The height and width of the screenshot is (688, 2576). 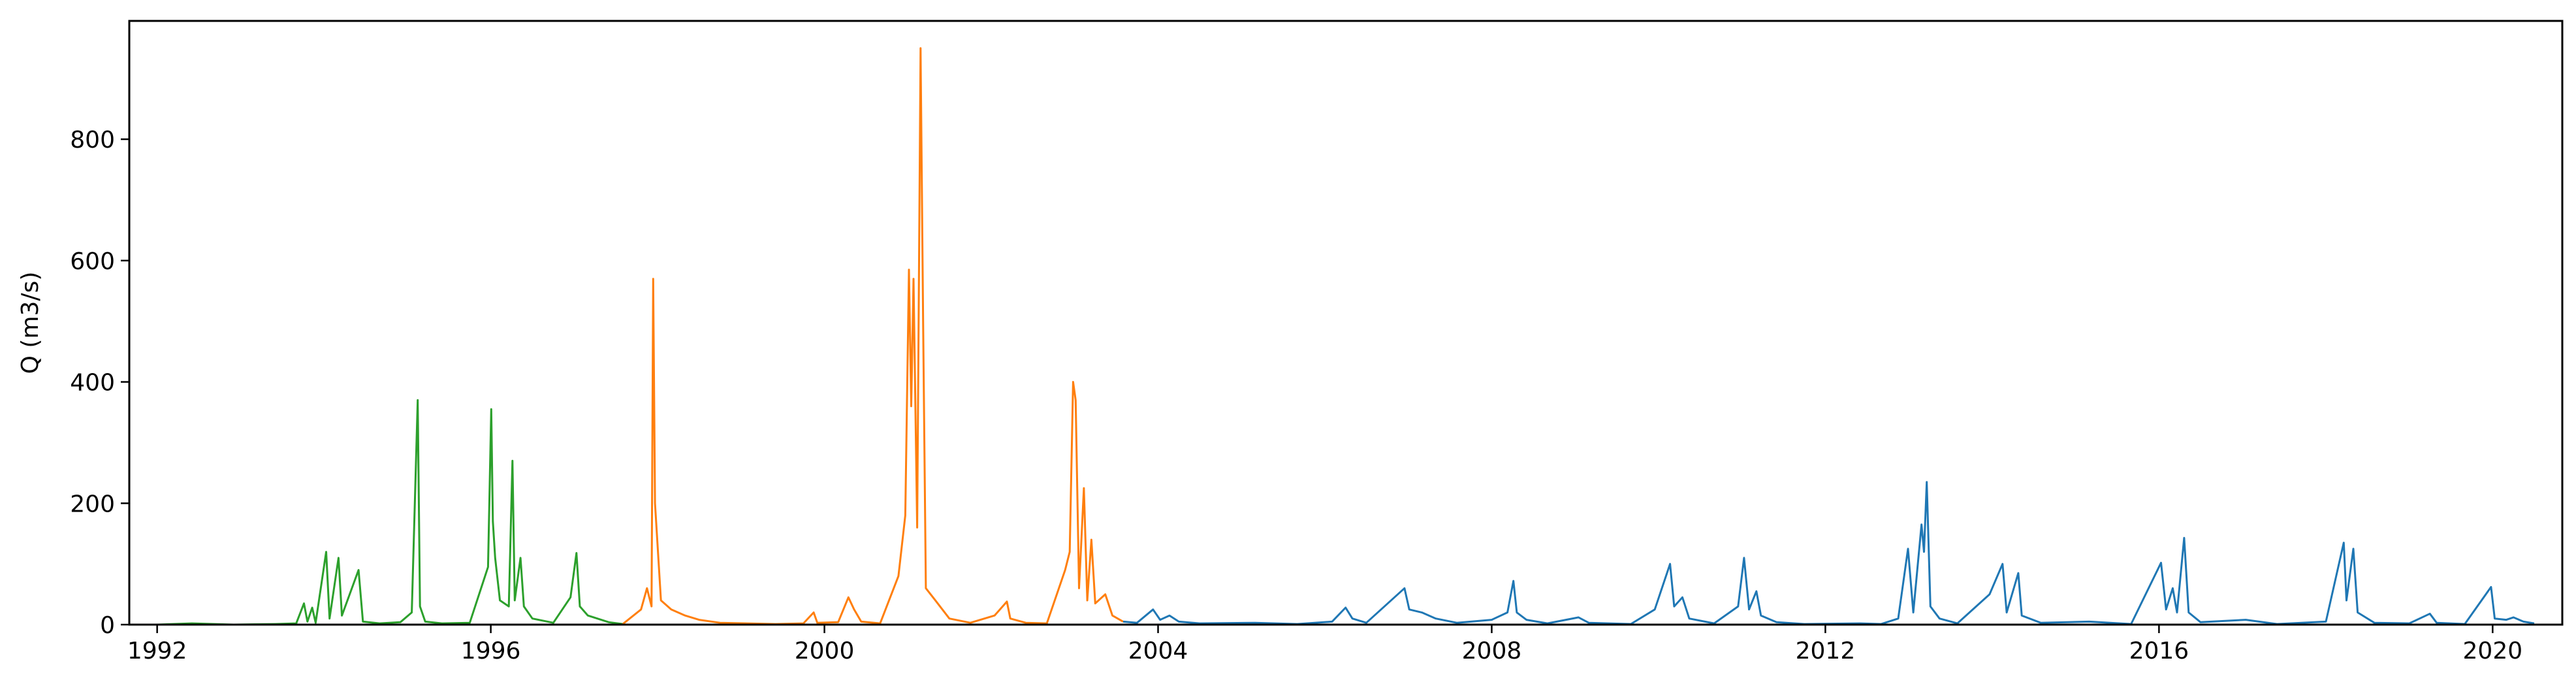 What do you see at coordinates (491, 651) in the screenshot?
I see `x-tick-label: 1996` at bounding box center [491, 651].